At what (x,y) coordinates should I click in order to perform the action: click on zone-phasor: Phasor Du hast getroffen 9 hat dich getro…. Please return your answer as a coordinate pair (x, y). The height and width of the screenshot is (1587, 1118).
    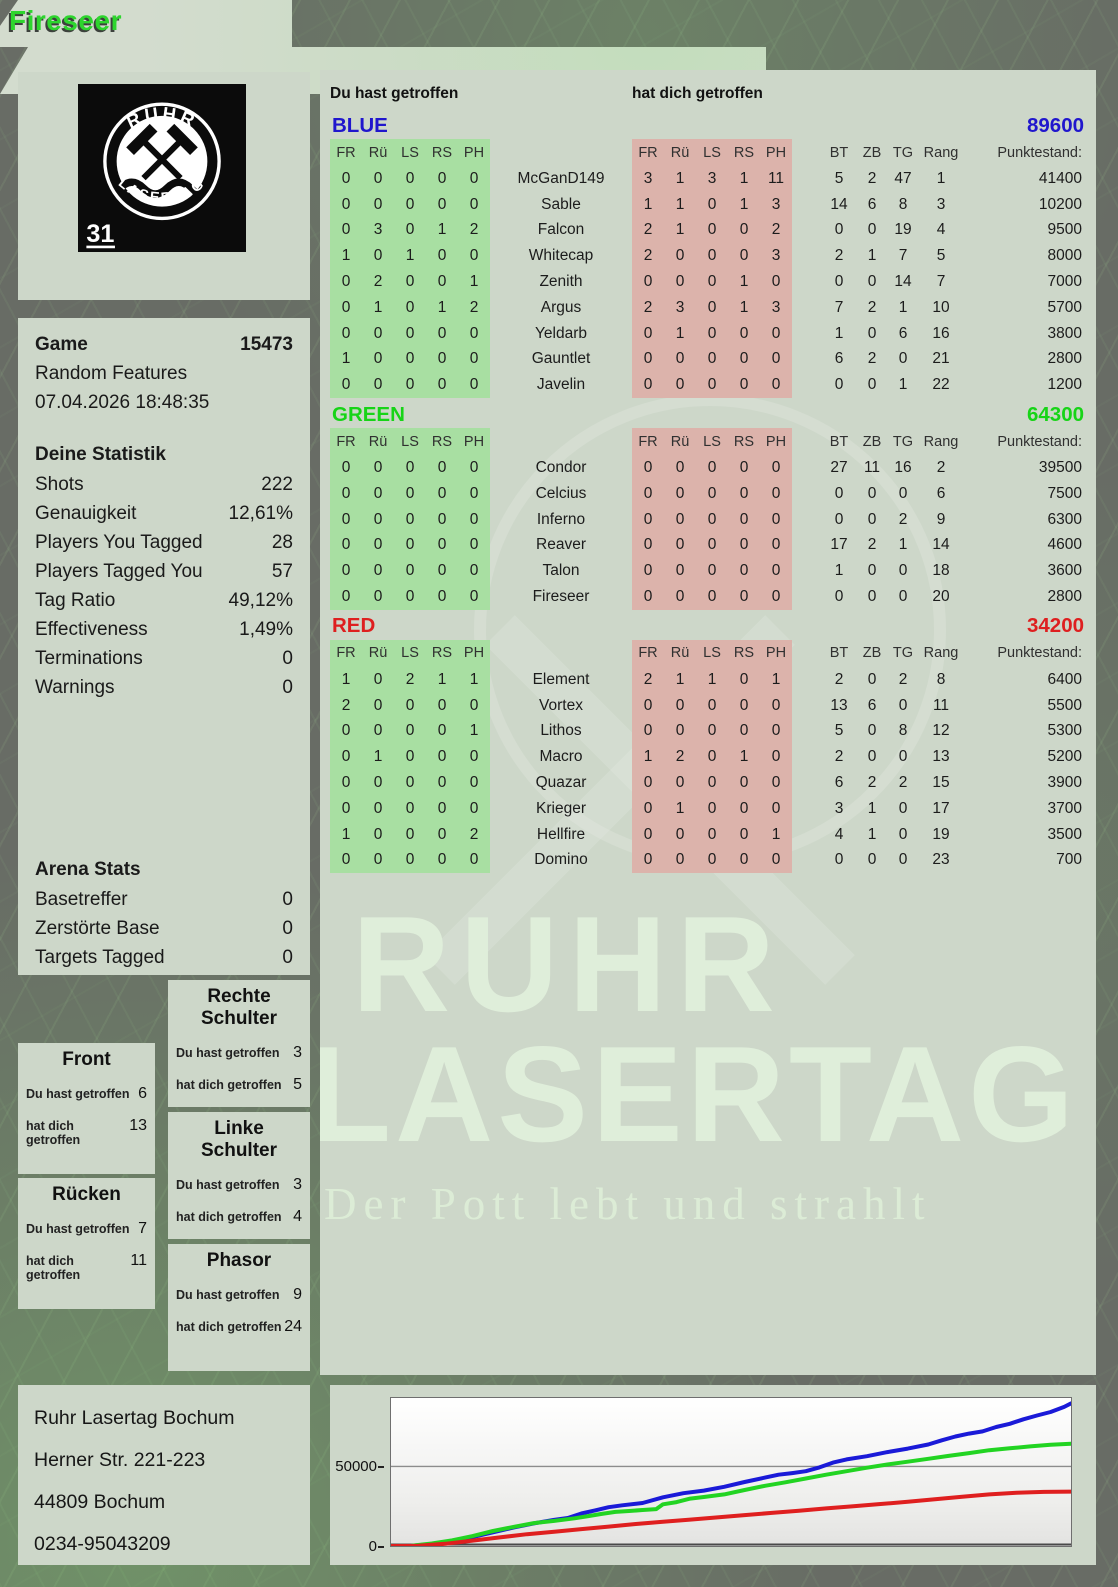
    Looking at the image, I should click on (239, 1307).